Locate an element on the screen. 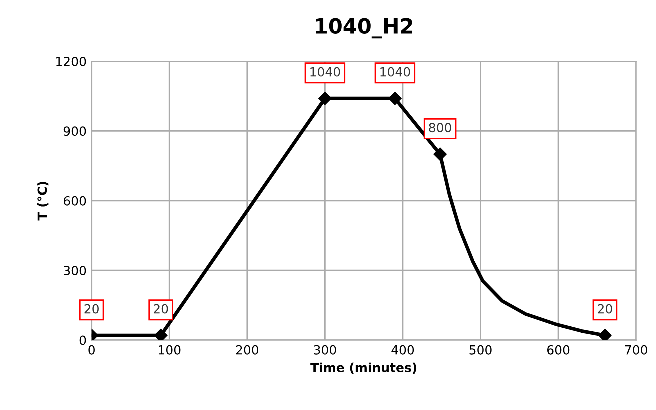 This screenshot has width=656, height=410. chart-title: 1040_H2 is located at coordinates (364, 28).